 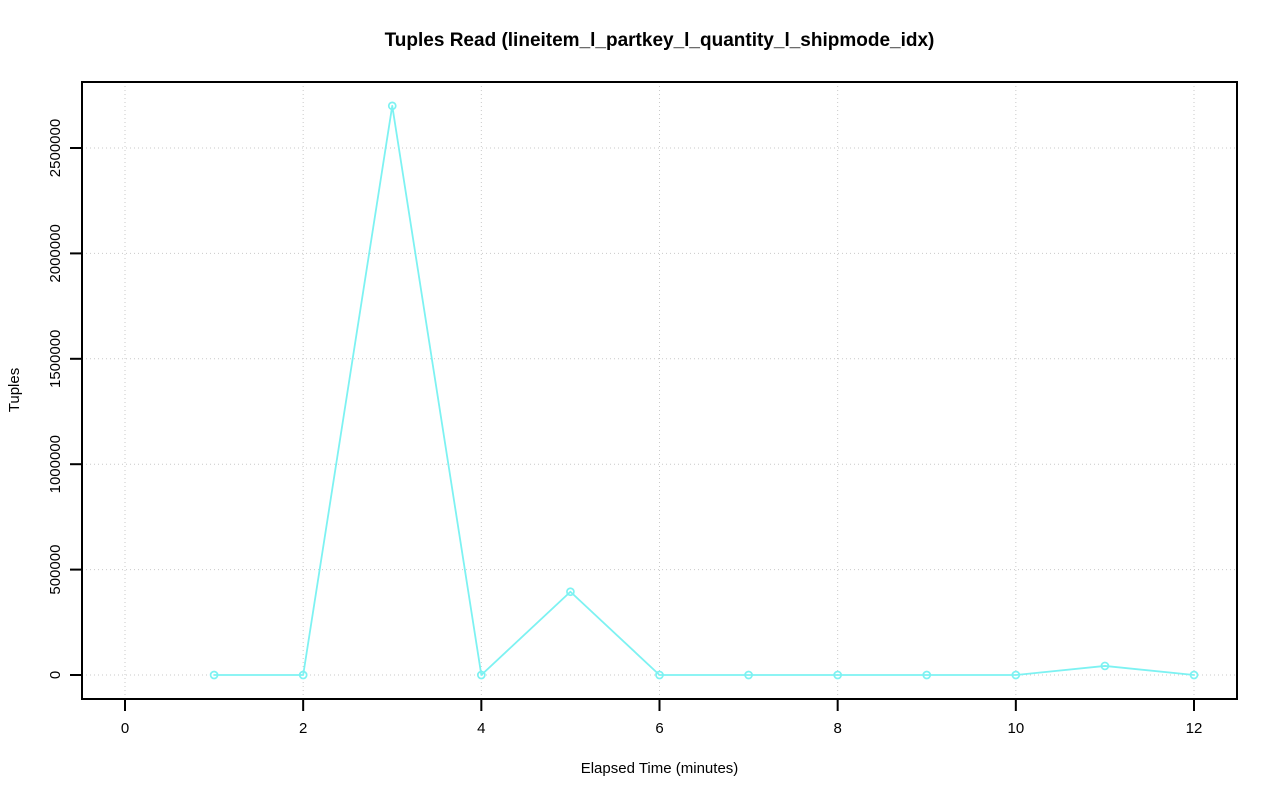 What do you see at coordinates (125, 728) in the screenshot?
I see `x-tick-label: 0` at bounding box center [125, 728].